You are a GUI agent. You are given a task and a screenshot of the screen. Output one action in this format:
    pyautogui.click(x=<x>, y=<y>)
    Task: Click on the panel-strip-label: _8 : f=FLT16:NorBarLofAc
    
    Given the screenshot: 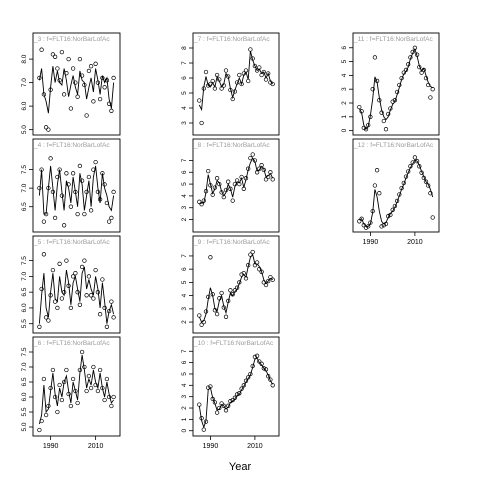 What is the action you would take?
    pyautogui.click(x=231, y=145)
    